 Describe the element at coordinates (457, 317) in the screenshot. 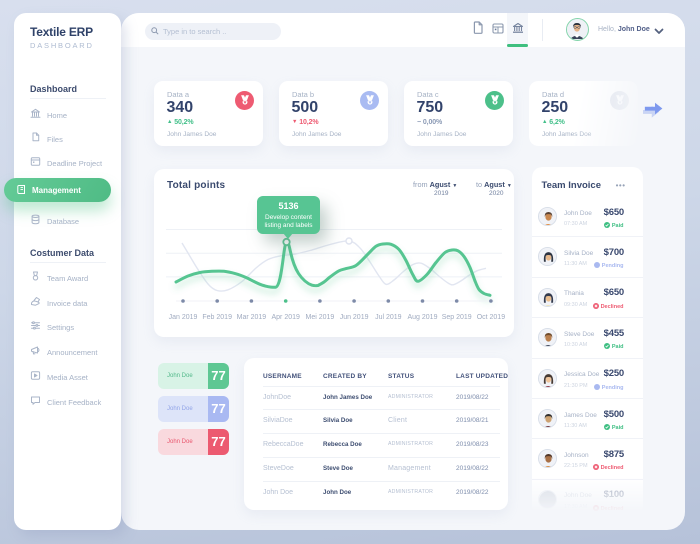

I see `svg-text: Sep 2019` at that location.